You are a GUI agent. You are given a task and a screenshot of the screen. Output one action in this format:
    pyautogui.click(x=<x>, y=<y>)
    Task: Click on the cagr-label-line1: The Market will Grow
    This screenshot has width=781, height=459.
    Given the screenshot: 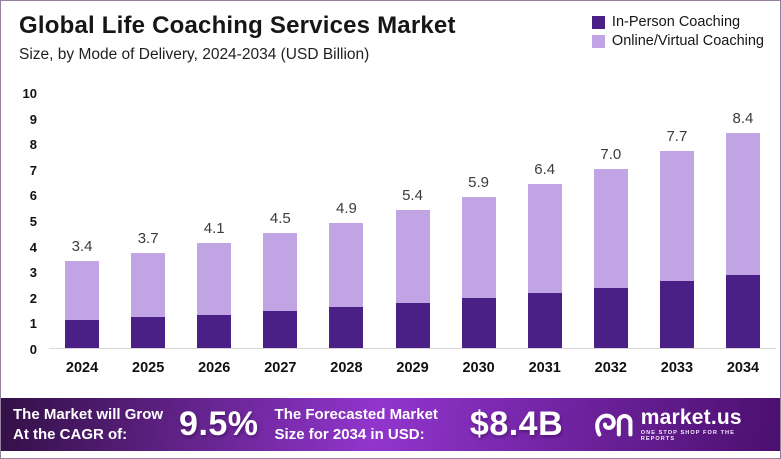 What is the action you would take?
    pyautogui.click(x=88, y=414)
    